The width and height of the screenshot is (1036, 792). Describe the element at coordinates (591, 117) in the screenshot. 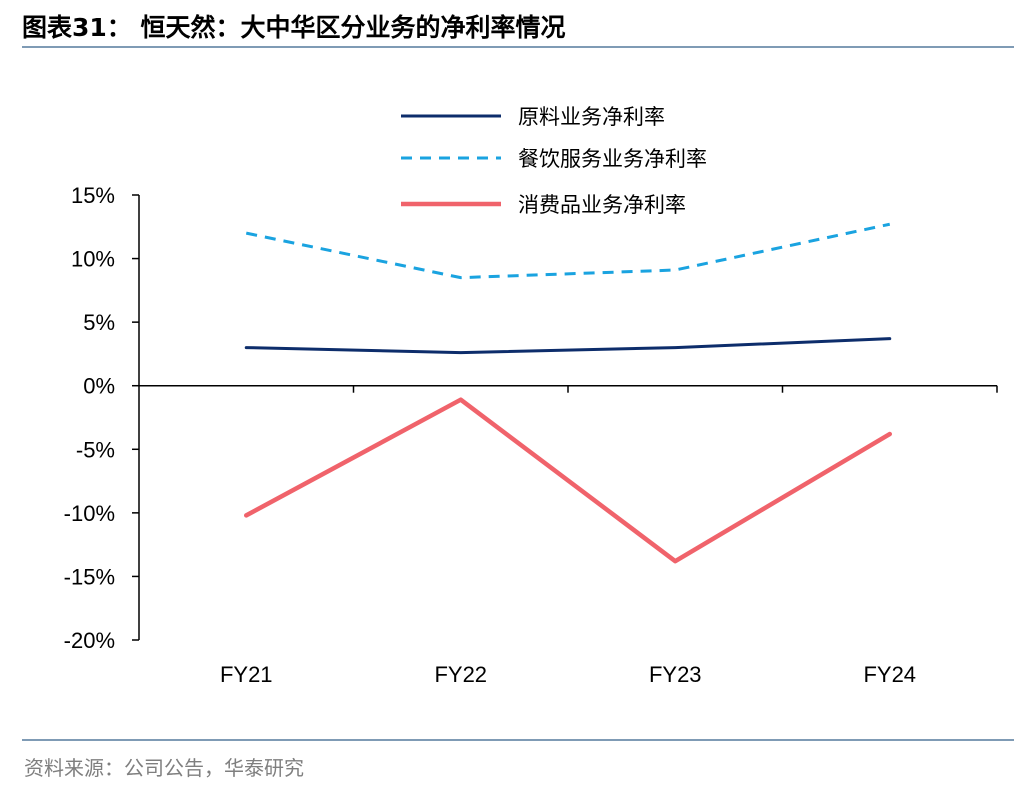

I see `legend-label: 原料业务净利率` at that location.